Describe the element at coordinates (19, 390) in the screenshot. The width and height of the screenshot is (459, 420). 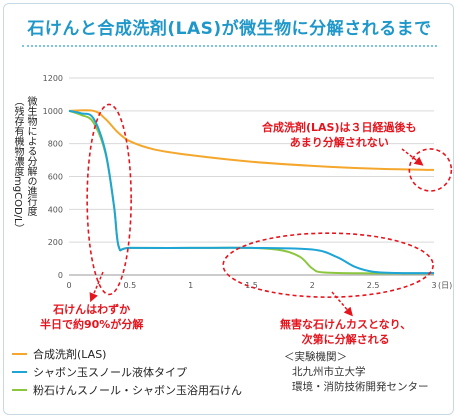
I see `legend-swatch-powder-soap` at that location.